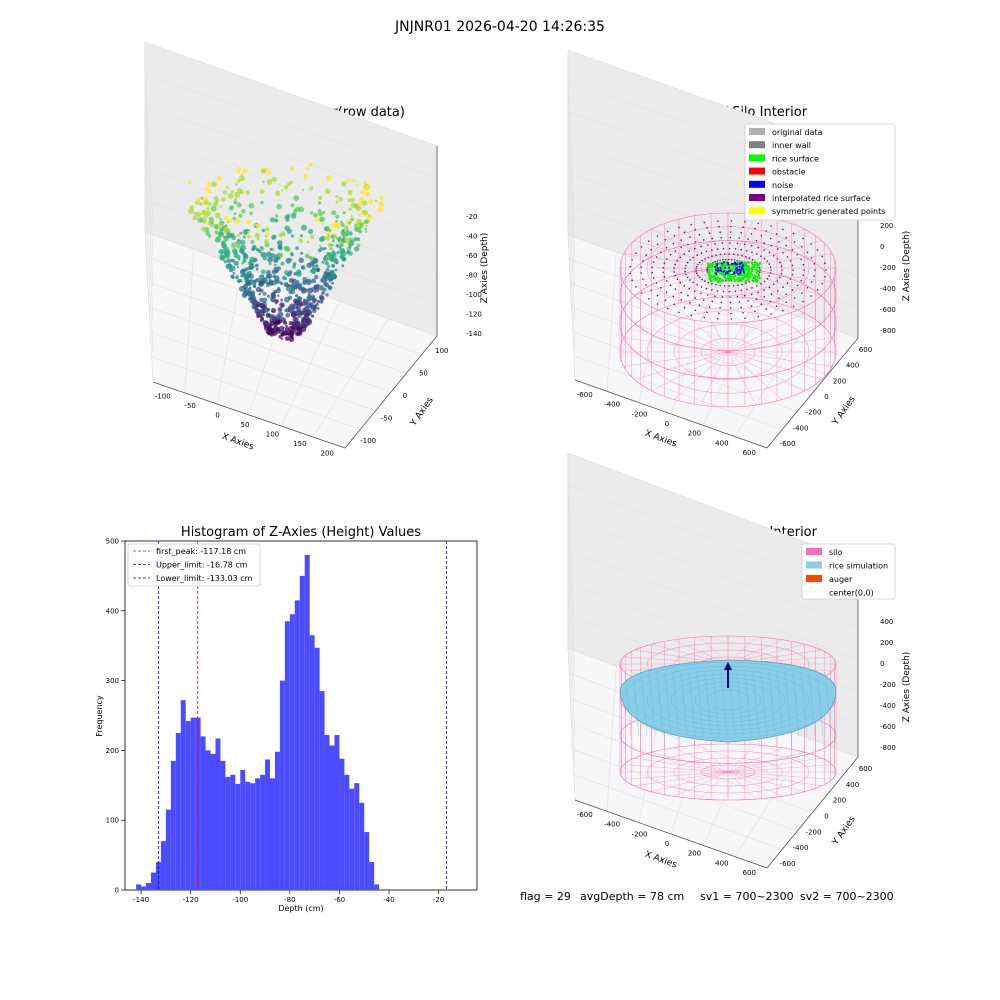 The width and height of the screenshot is (1000, 1000). I want to click on panel-sim-ylabel: Y Axies, so click(844, 830).